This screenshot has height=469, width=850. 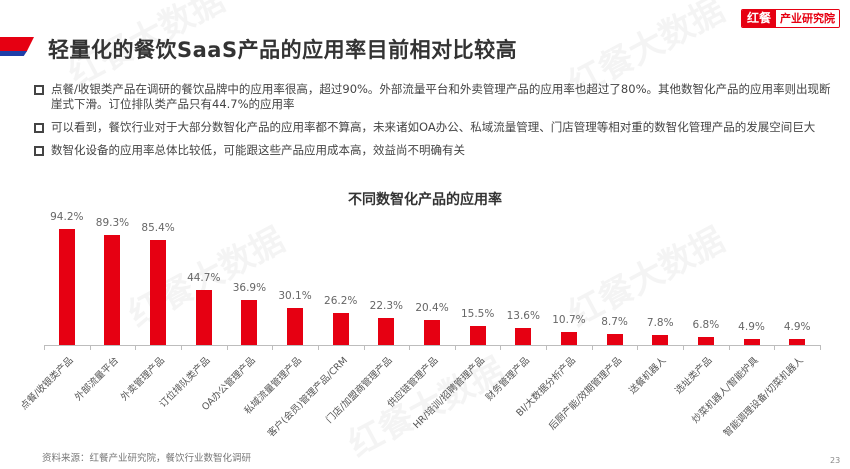 What do you see at coordinates (808, 18) in the screenshot?
I see `logo-institute-text: 产业研究院` at bounding box center [808, 18].